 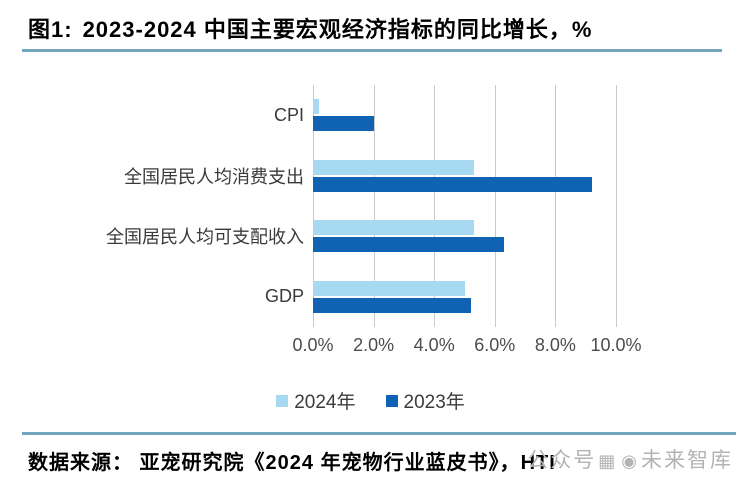 I want to click on category-label: GDP, so click(x=284, y=296).